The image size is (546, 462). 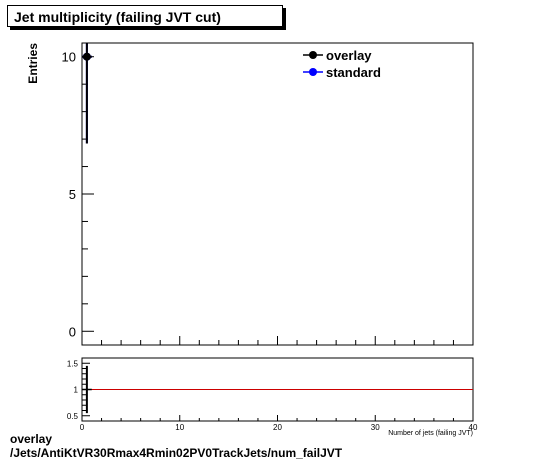 I want to click on y-axis-label: Entries, so click(x=33, y=63).